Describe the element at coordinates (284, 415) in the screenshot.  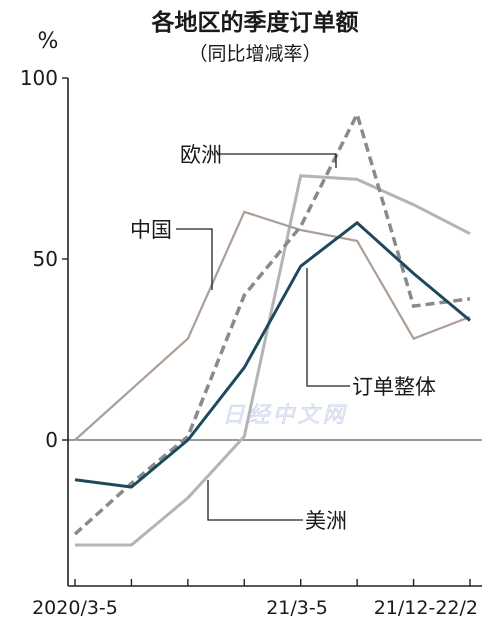
I see `watermark-text: 日经中文网` at that location.